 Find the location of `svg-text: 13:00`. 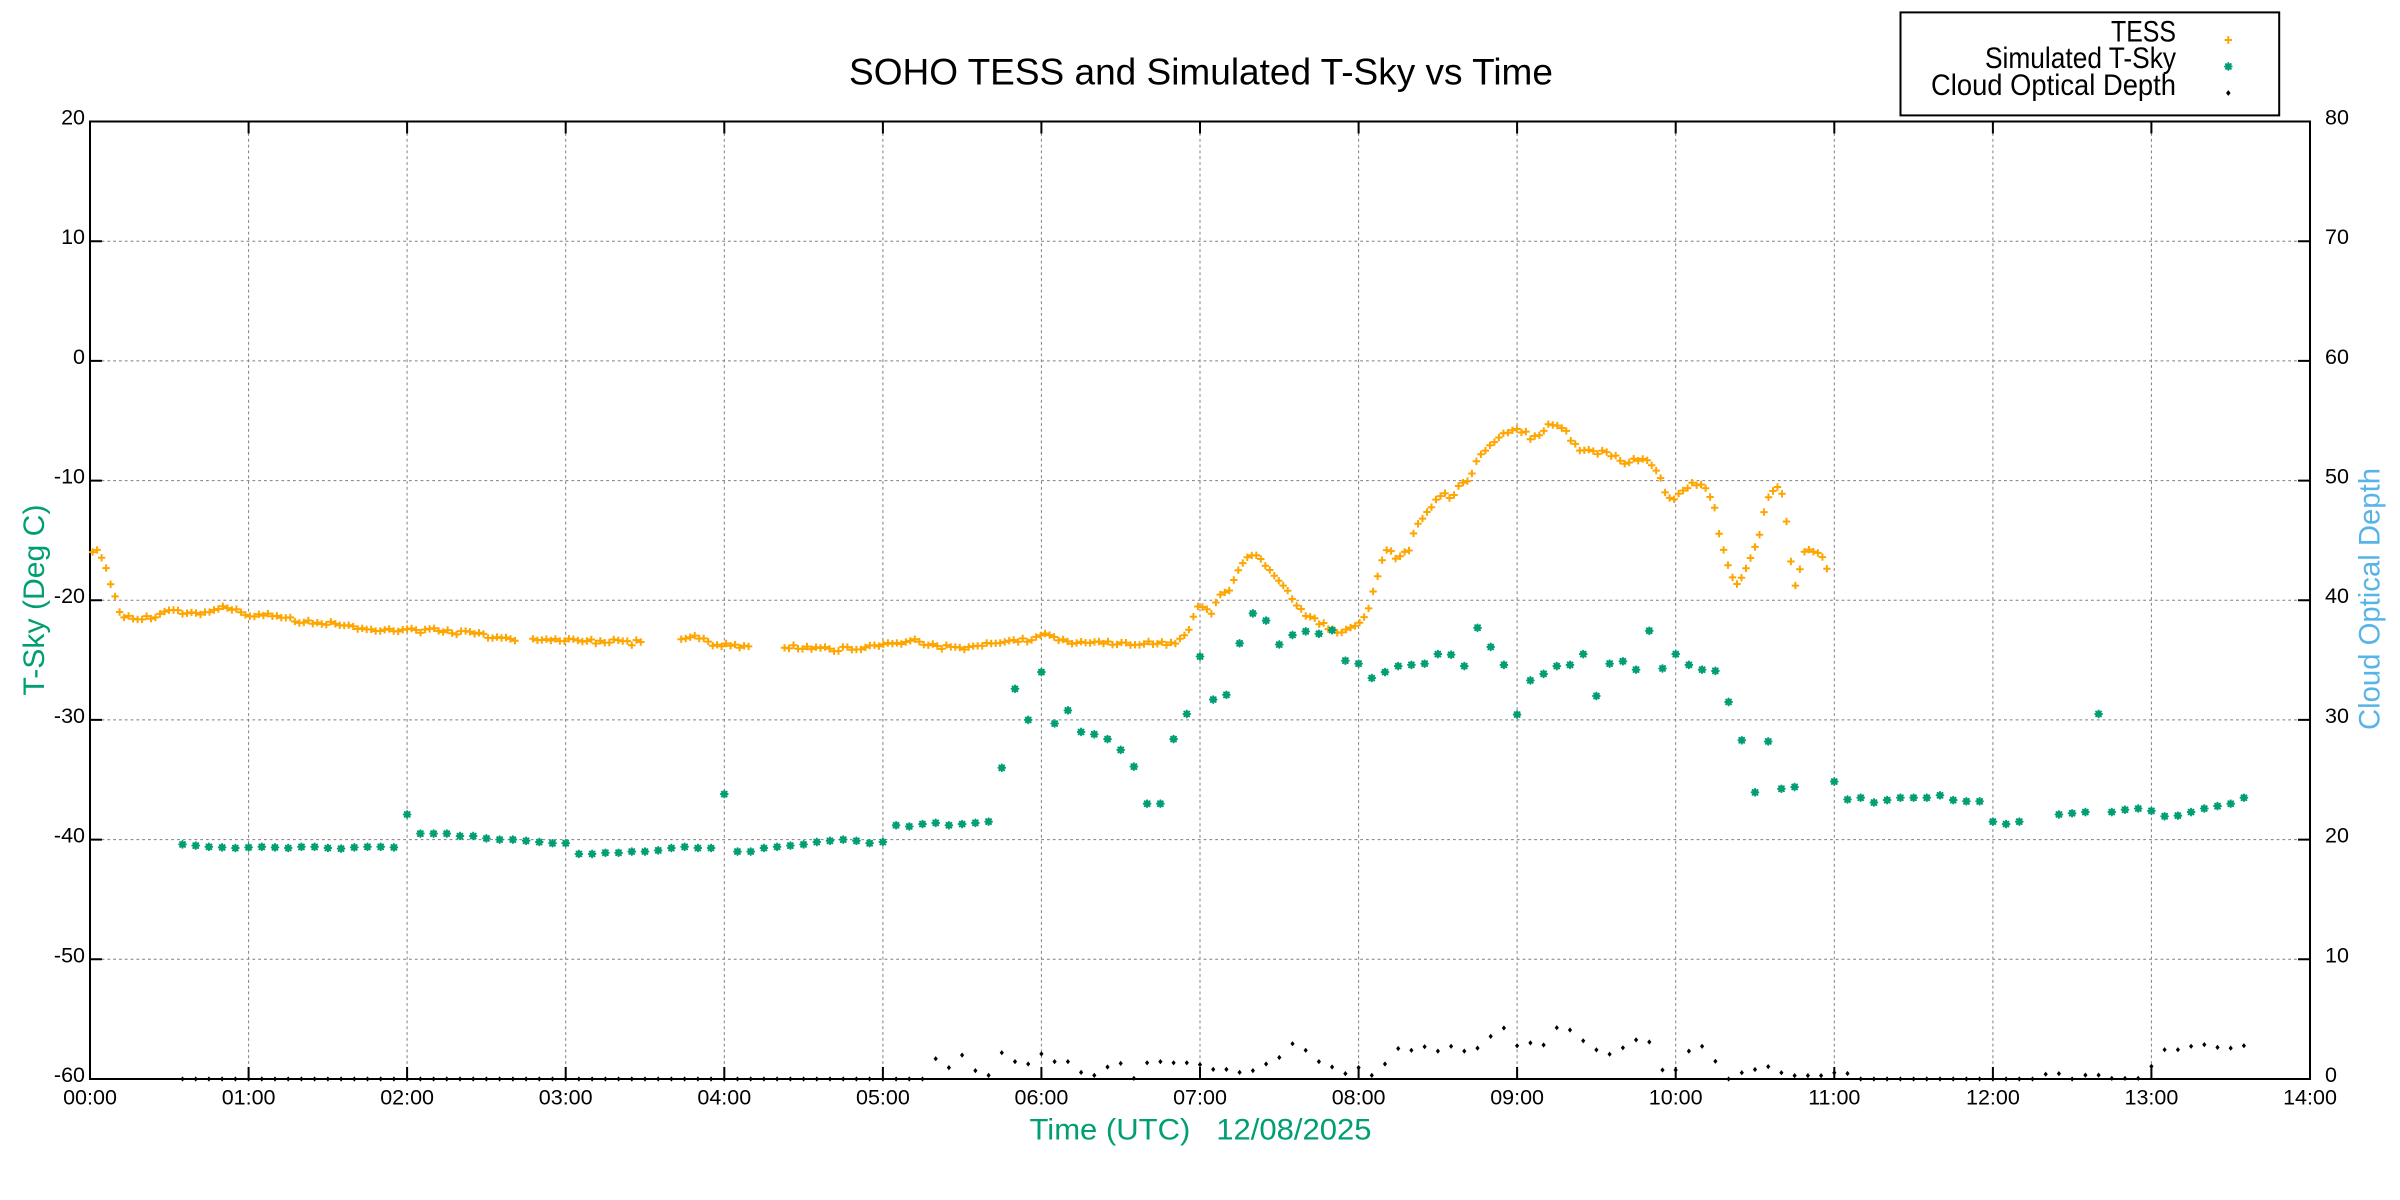

svg-text: 13:00 is located at coordinates (2151, 1098).